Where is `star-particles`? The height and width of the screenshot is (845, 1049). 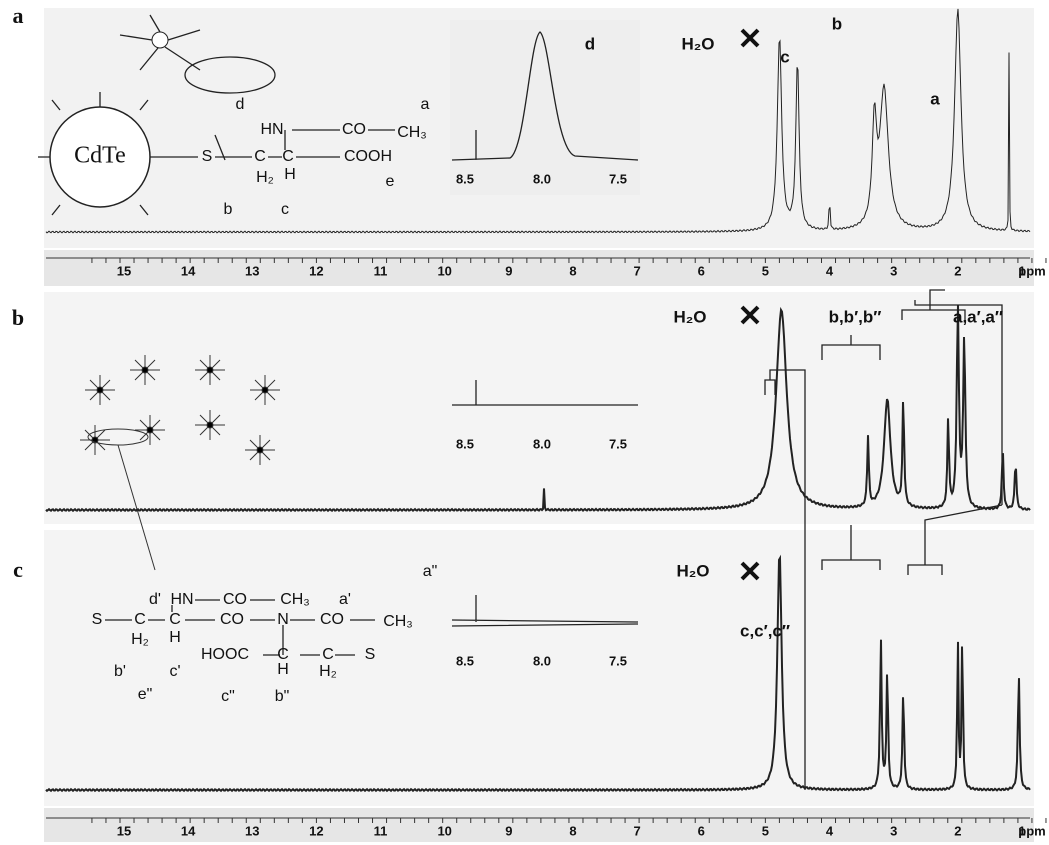
star-particles is located at coordinates (180, 463).